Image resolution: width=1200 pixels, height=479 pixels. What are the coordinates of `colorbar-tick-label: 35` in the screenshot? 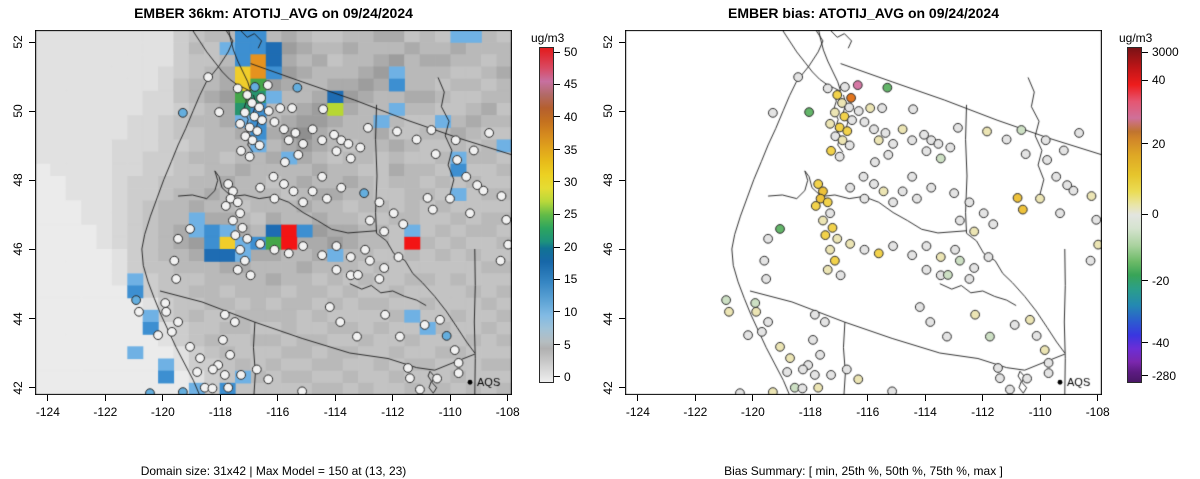 It's located at (571, 149).